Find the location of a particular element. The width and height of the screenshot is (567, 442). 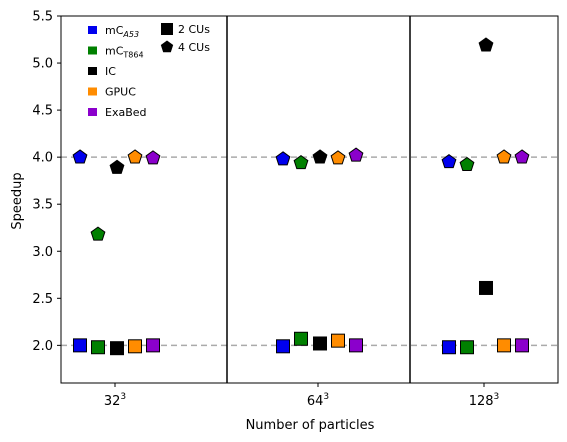

legend-square-marker is located at coordinates (167, 29).